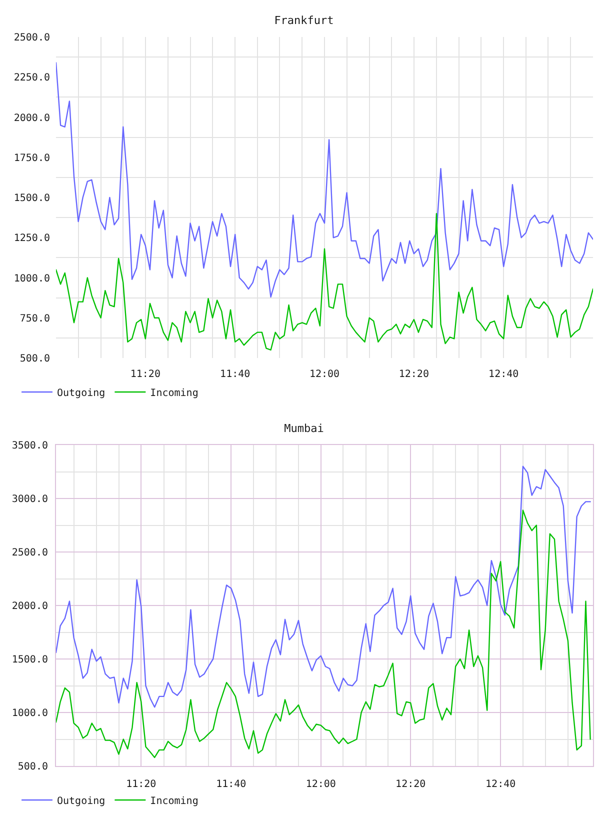 The width and height of the screenshot is (608, 816). What do you see at coordinates (30, 446) in the screenshot?
I see `y-tick-label: 3500.0` at bounding box center [30, 446].